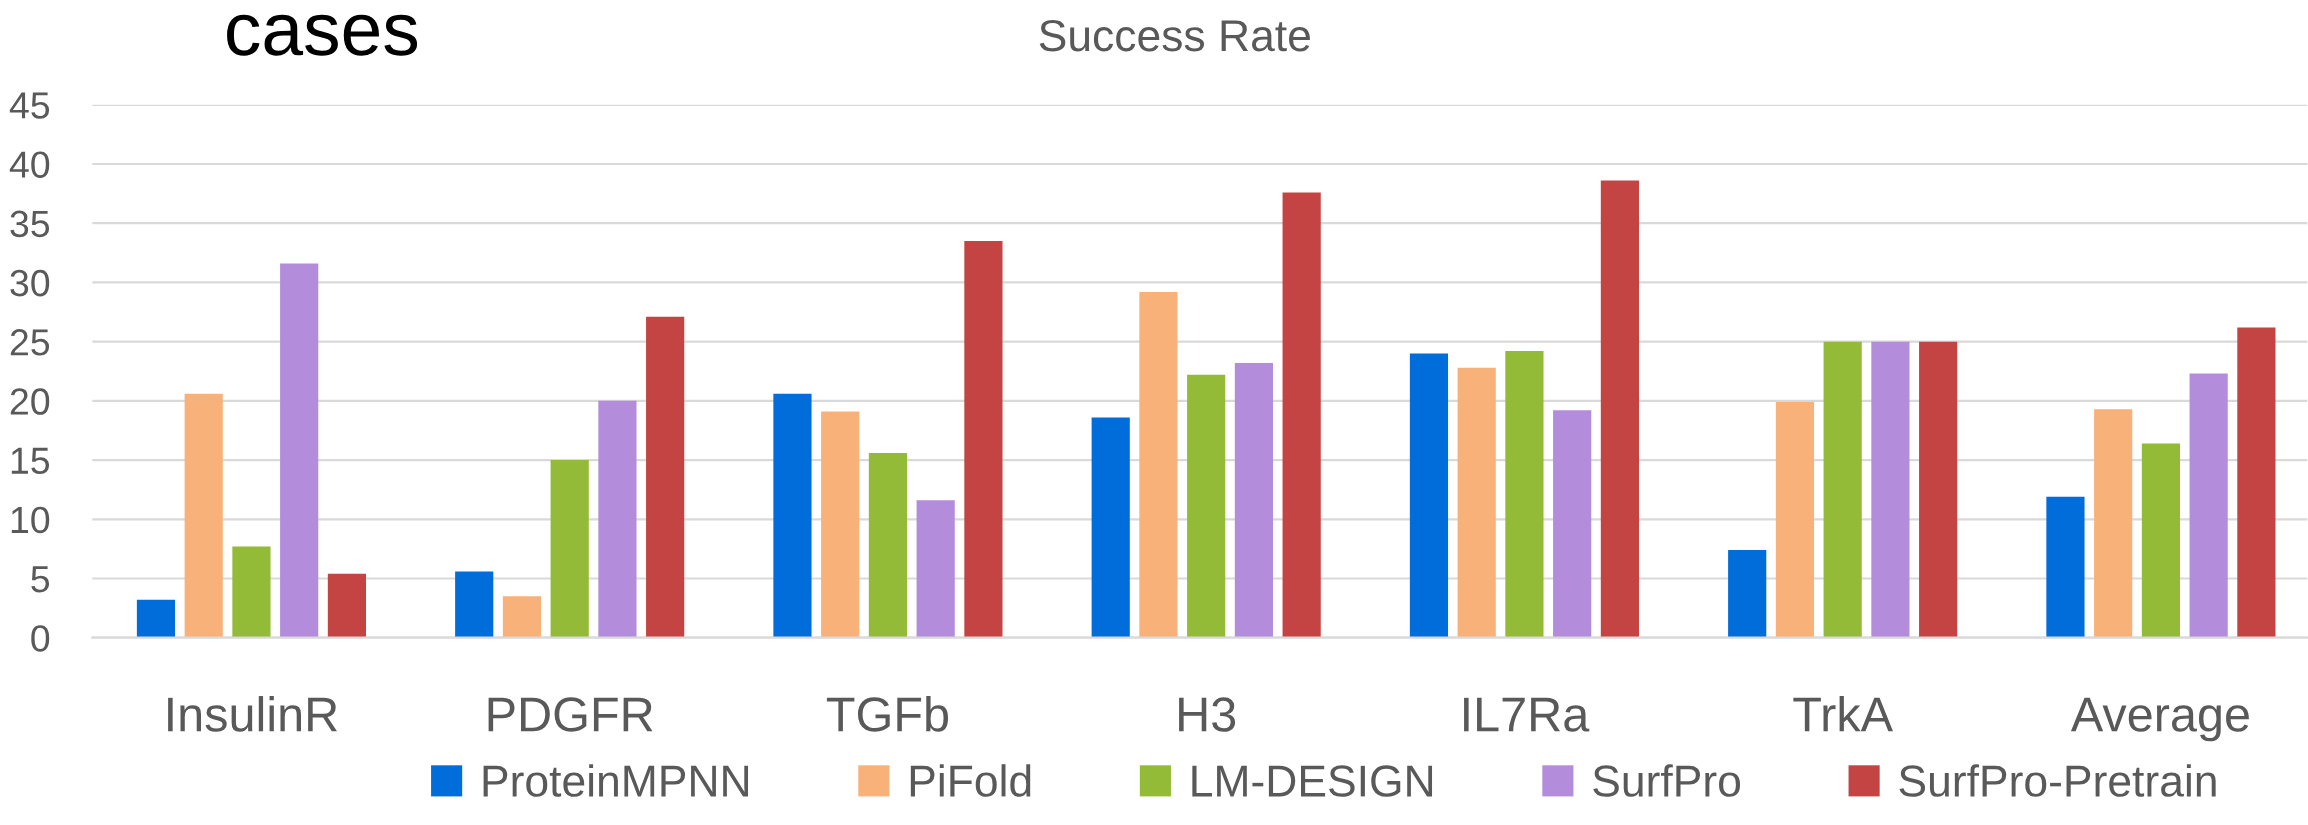 Image resolution: width=2308 pixels, height=825 pixels. What do you see at coordinates (616, 780) in the screenshot?
I see `legend-label: ProteinMPNN` at bounding box center [616, 780].